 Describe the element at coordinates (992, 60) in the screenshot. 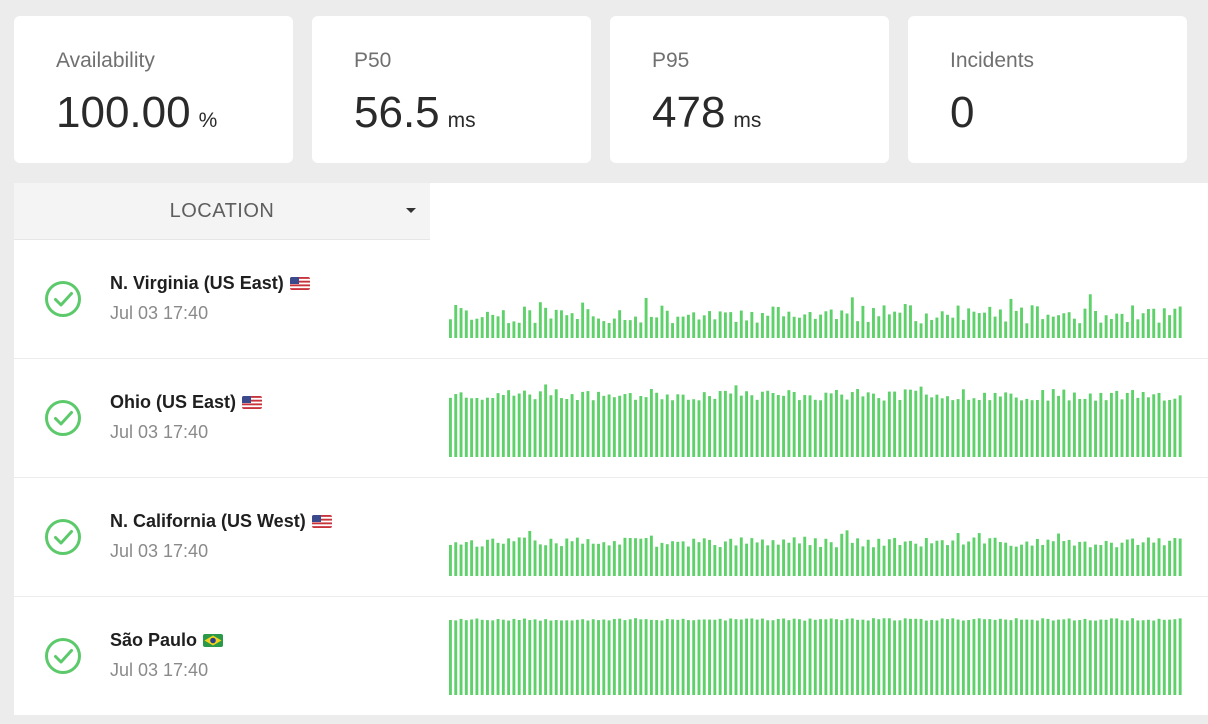

I see `stat-label: Incidents` at that location.